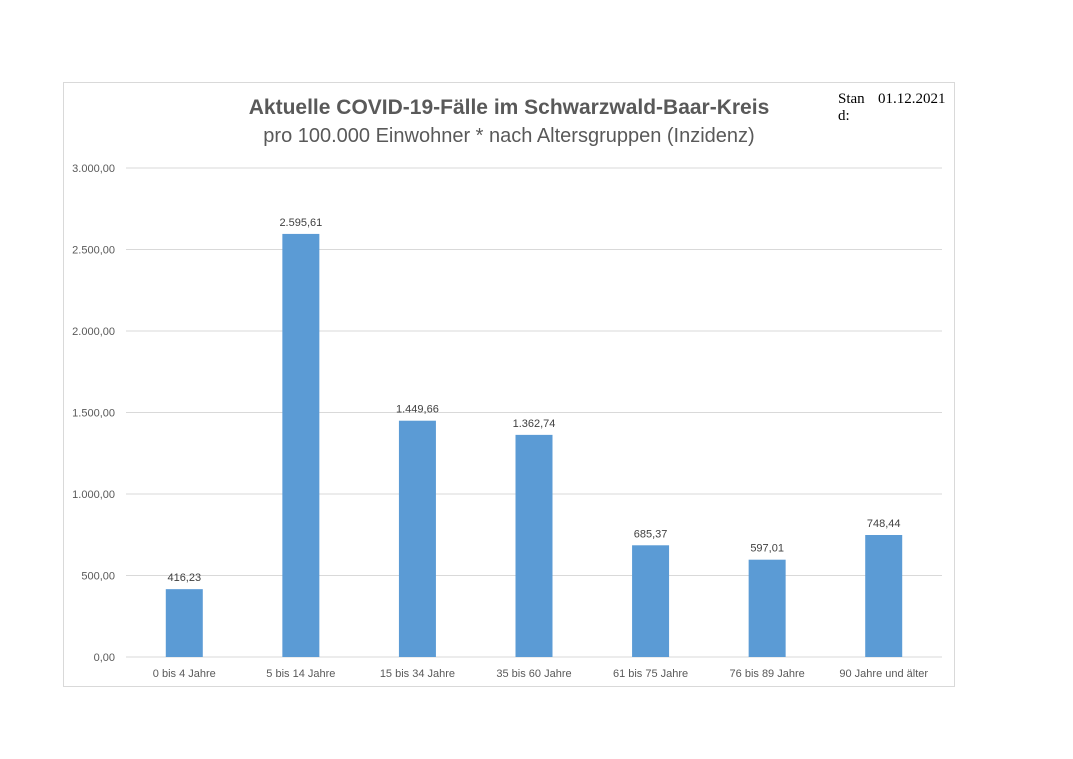 The width and height of the screenshot is (1073, 759). Describe the element at coordinates (884, 524) in the screenshot. I see `data-label: 748,44` at that location.